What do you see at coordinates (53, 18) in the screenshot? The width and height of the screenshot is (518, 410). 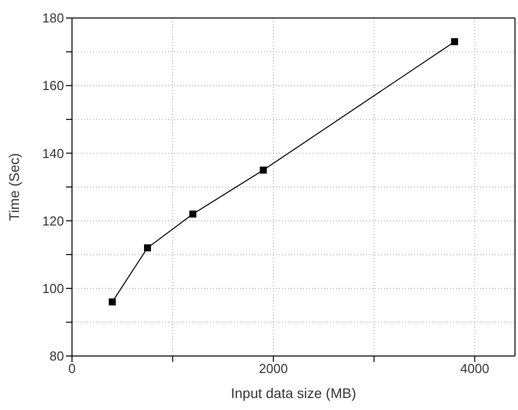 I see `y-tick-label: 180` at bounding box center [53, 18].